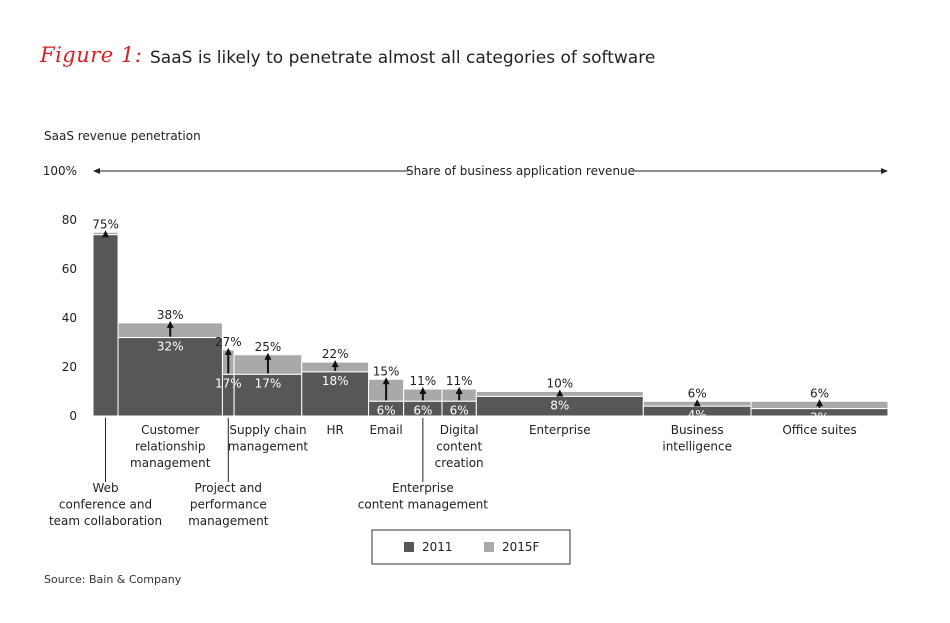  I want to click on y-tick-label: 20, so click(69, 367).